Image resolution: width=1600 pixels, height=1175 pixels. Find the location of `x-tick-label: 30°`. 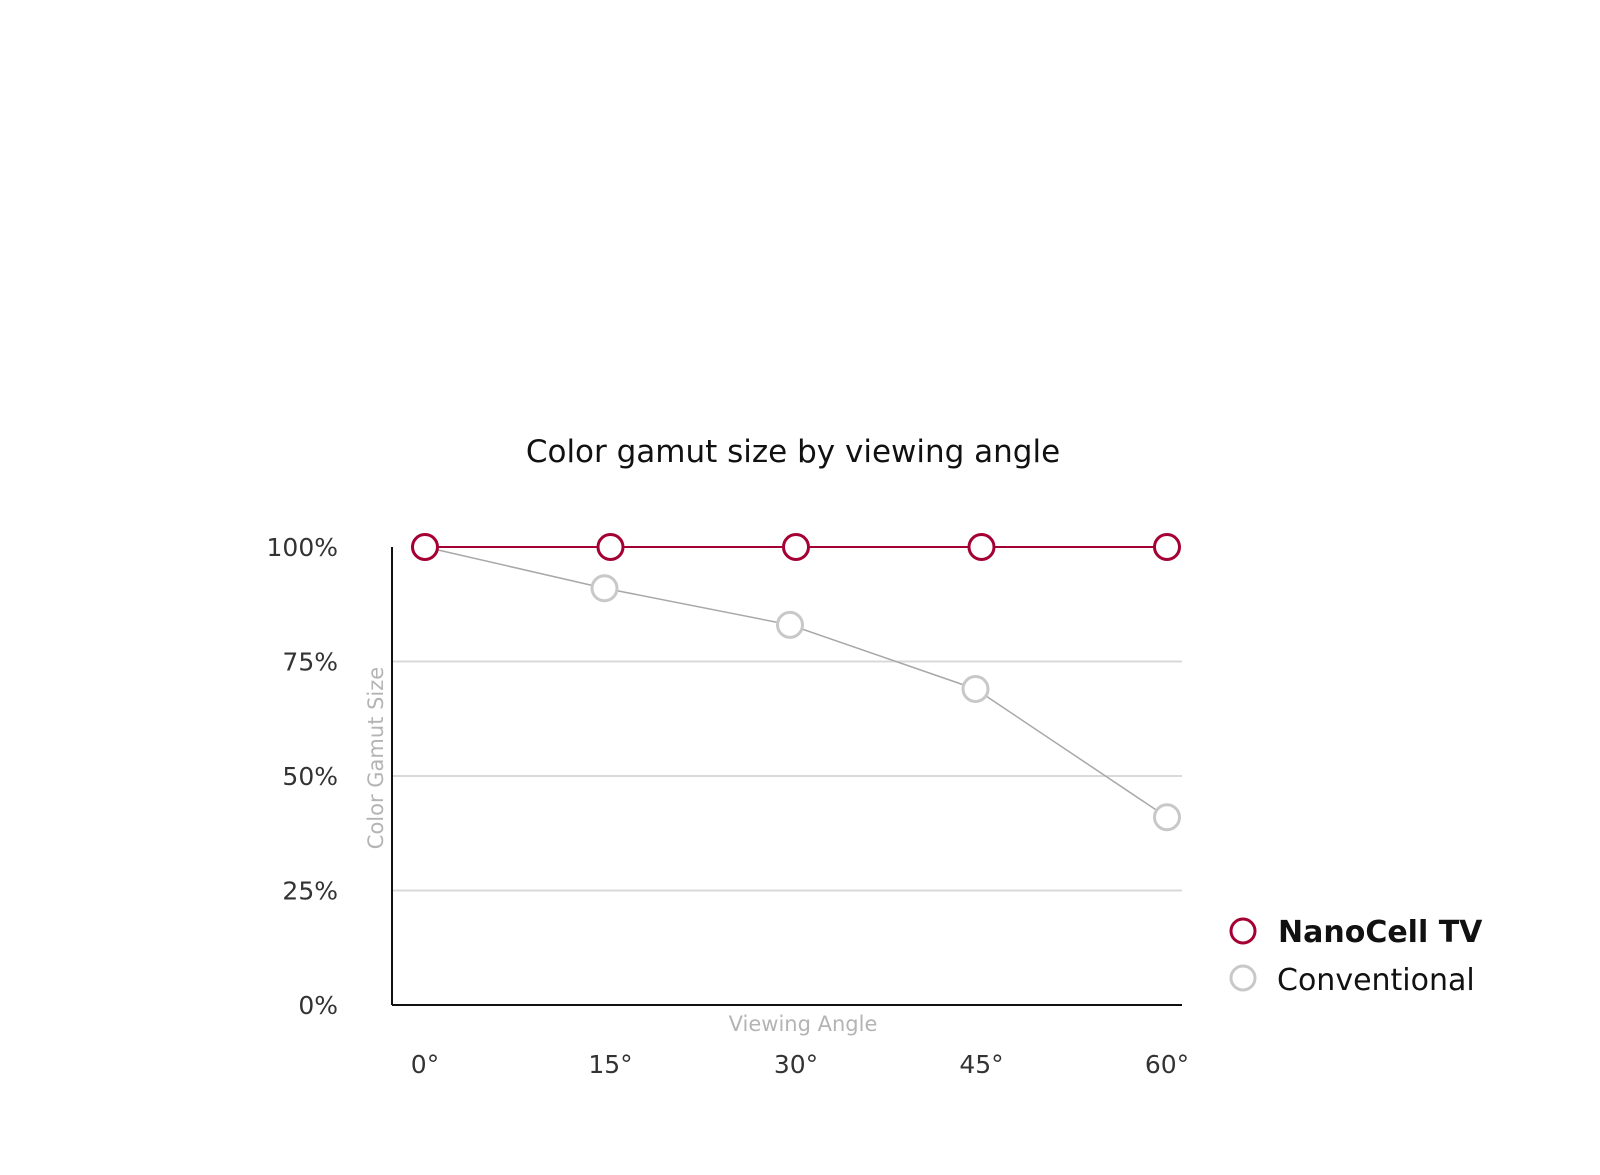

x-tick-label: 30° is located at coordinates (796, 1064).